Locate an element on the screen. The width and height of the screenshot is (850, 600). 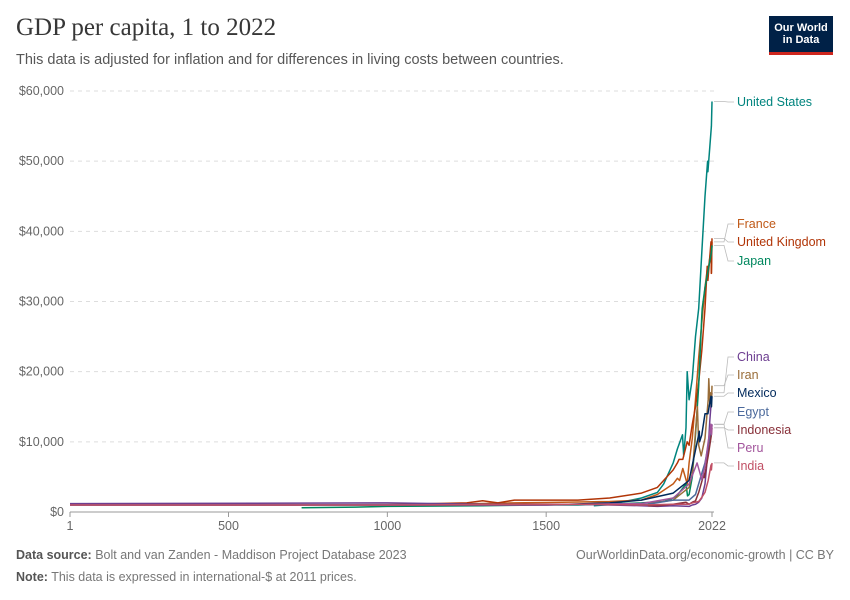
series-label-india: India is located at coordinates (750, 466).